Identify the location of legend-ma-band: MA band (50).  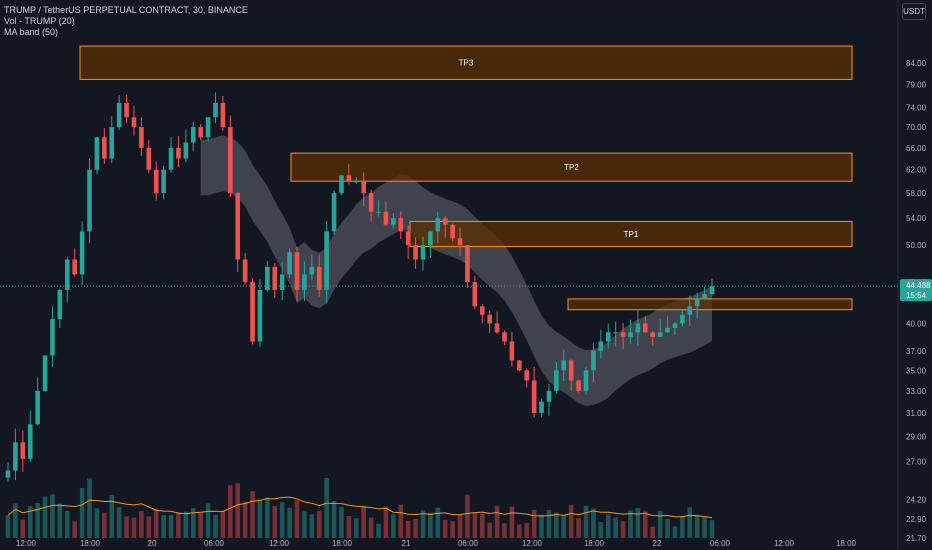
(31, 32).